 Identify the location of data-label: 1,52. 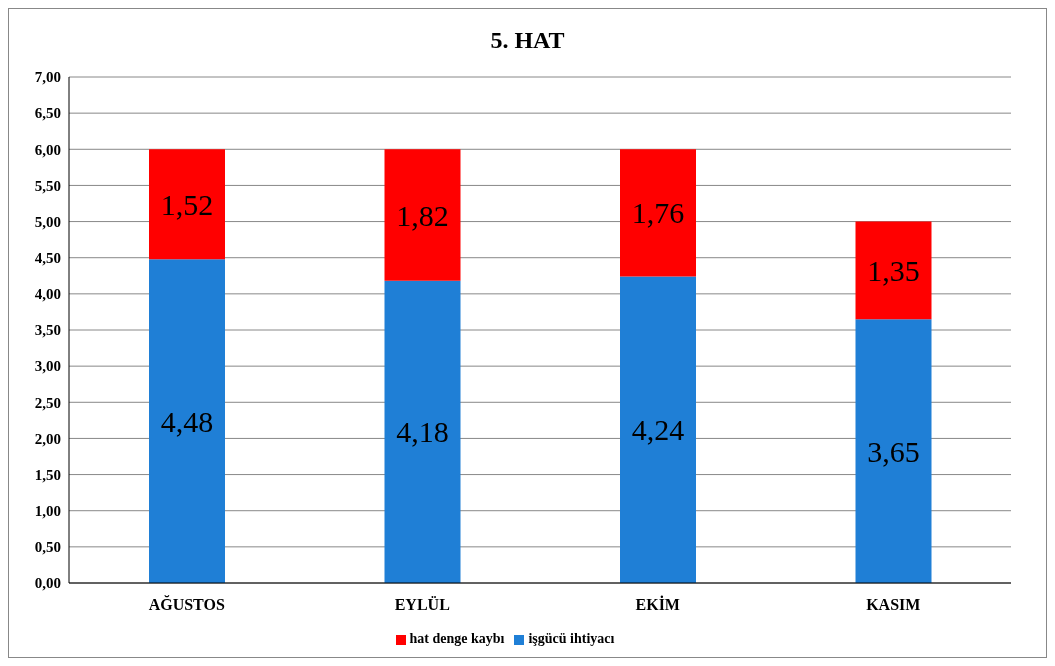
(187, 204).